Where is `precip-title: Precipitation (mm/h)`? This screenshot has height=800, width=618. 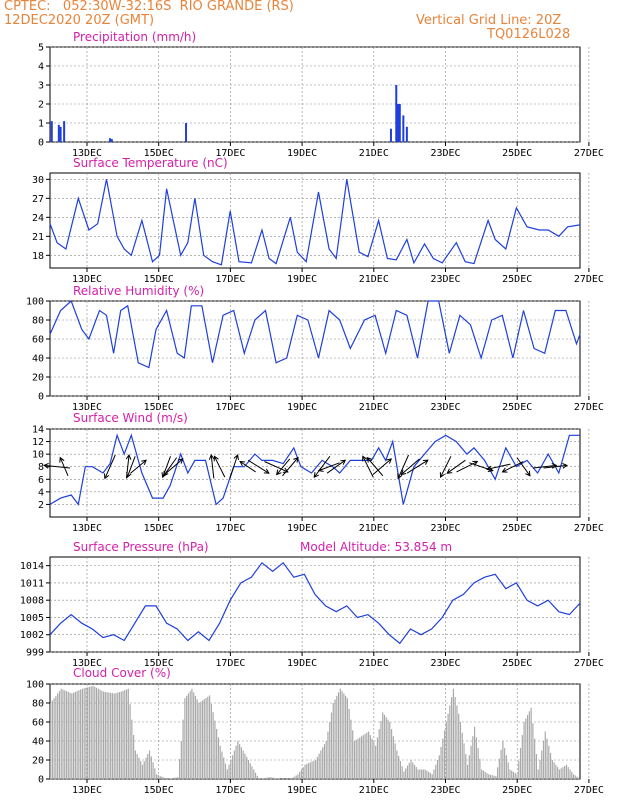 precip-title: Precipitation (mm/h) is located at coordinates (134, 37).